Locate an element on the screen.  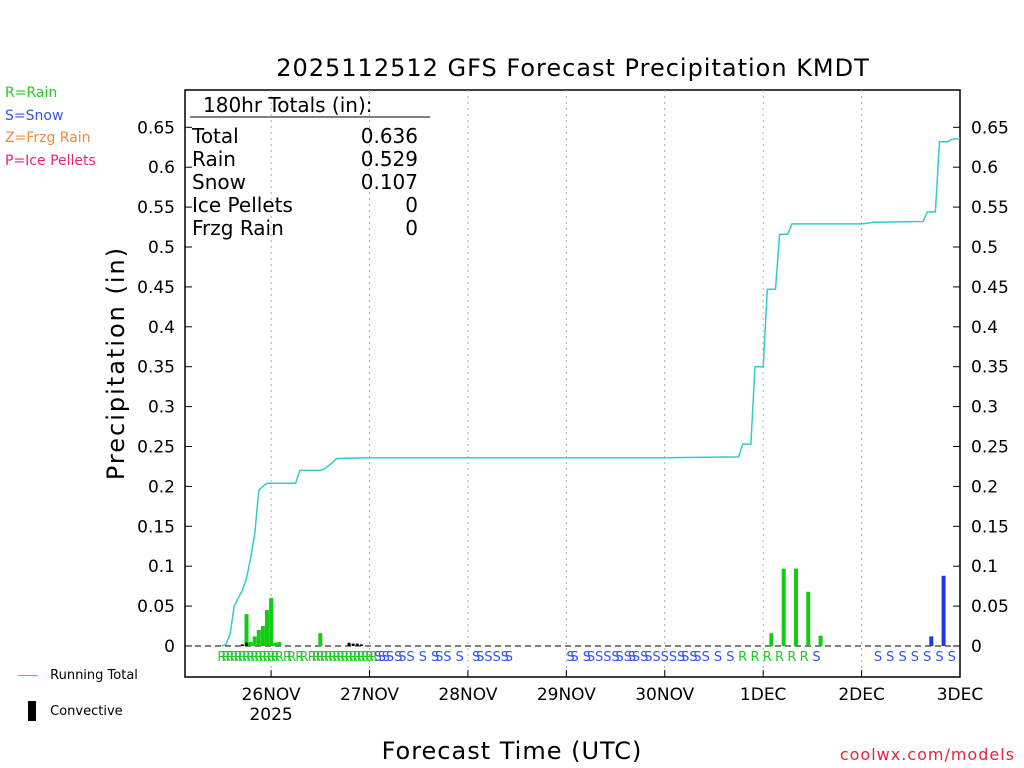
ptype-legend: R=Rain S=Snow Z=Frzg Rain P=Ice Pellets is located at coordinates (50, 127).